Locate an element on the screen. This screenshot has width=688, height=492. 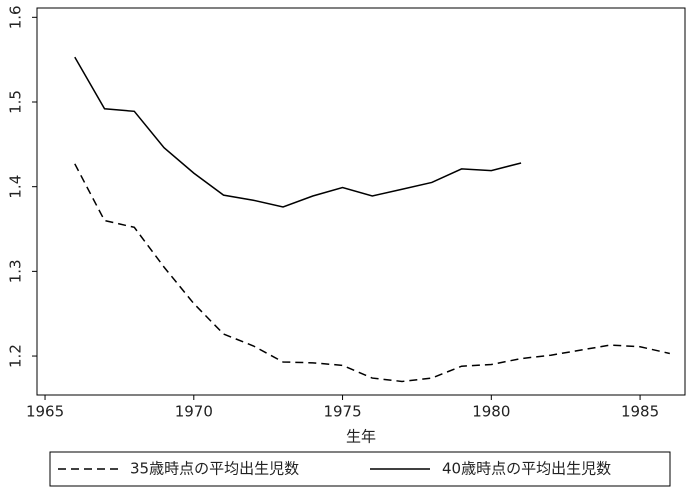
y-tick-label: 1.6 is located at coordinates (16, 17).